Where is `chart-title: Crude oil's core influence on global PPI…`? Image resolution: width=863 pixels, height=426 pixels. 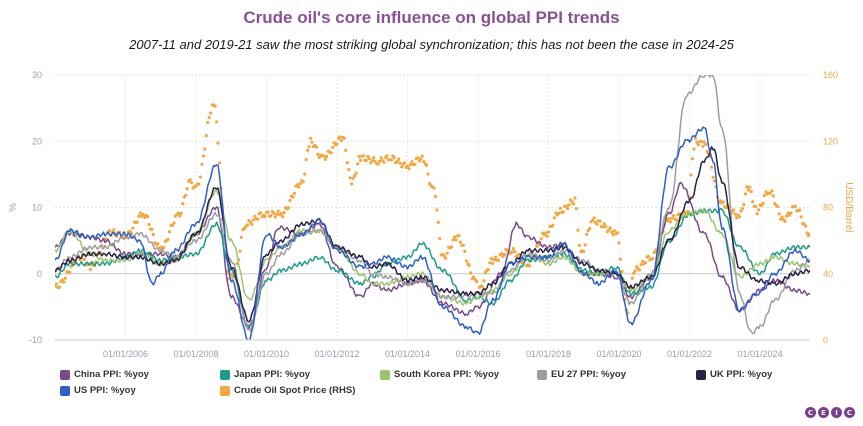 chart-title: Crude oil's core influence on global PPI… is located at coordinates (431, 17).